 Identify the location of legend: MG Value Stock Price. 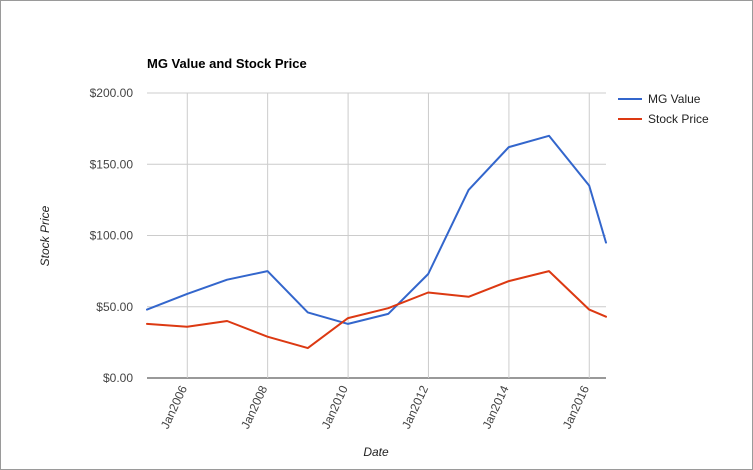
(663, 109).